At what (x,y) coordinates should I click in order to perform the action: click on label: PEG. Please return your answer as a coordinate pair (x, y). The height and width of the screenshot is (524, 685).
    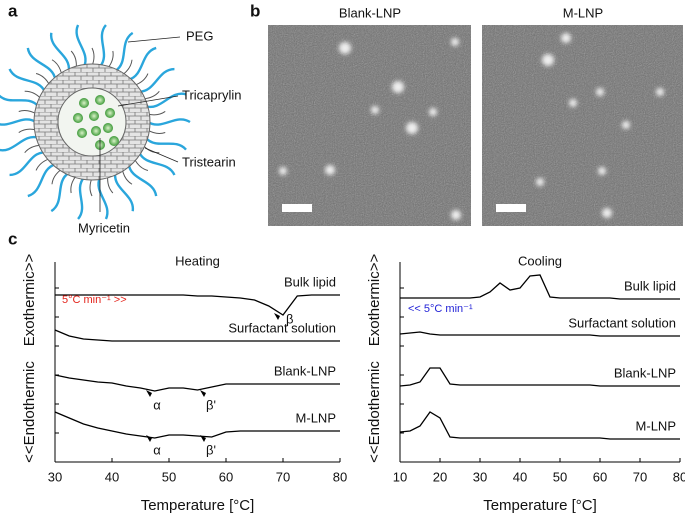
    Looking at the image, I should click on (199, 35).